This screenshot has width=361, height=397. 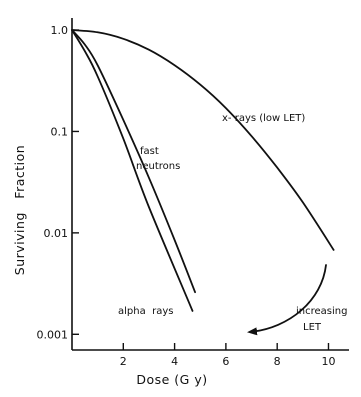 I want to click on y-axis-label: Surviving Fraction, so click(x=19, y=210).